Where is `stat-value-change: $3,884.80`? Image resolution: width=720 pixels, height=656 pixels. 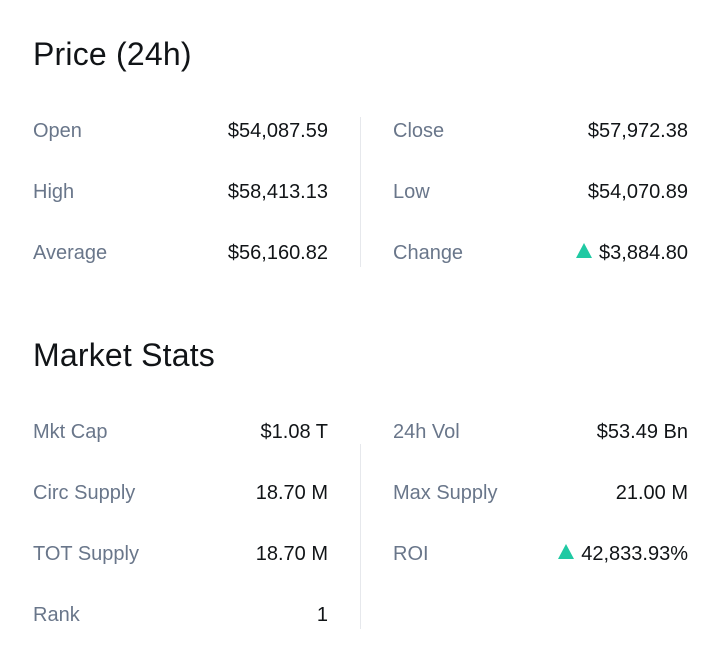 stat-value-change: $3,884.80 is located at coordinates (632, 253).